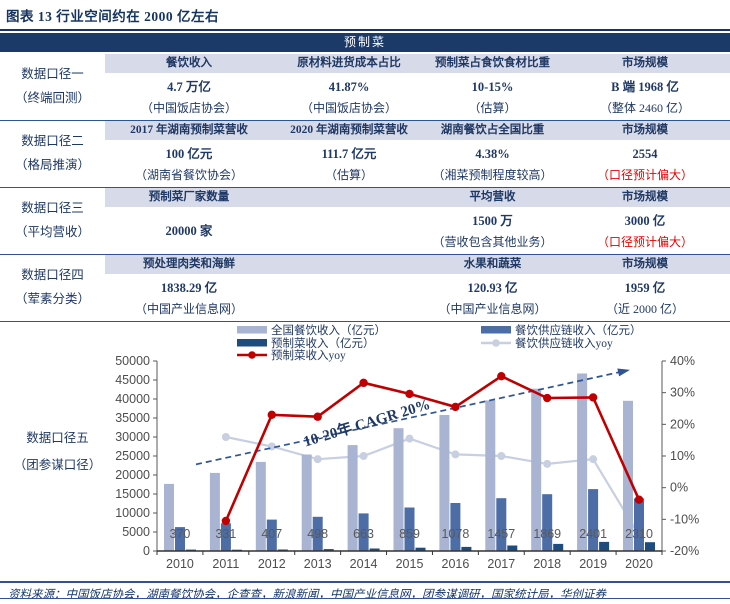  Describe the element at coordinates (593, 564) in the screenshot. I see `x-tick-label: 2019` at that location.